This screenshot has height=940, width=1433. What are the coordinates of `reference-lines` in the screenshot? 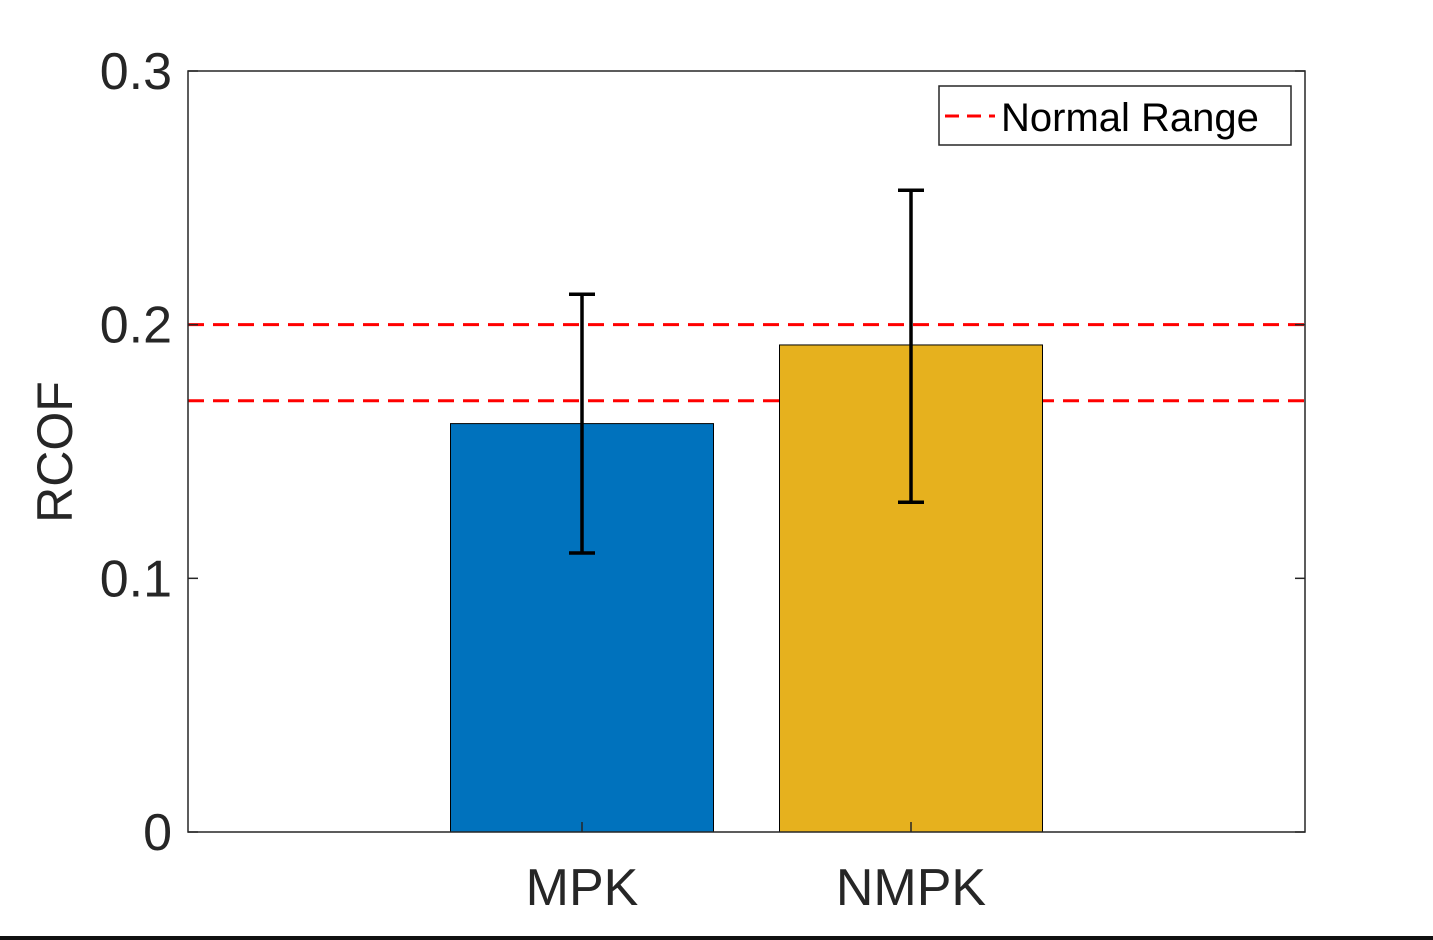 It's located at (746, 363).